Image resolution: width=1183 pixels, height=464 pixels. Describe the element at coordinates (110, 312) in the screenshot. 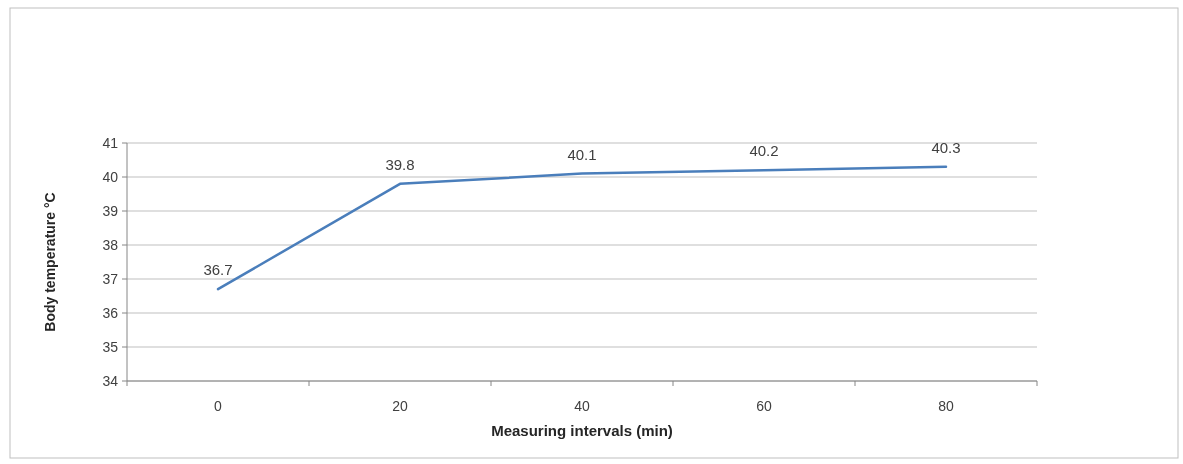

I see `y-tick-label: 36` at that location.